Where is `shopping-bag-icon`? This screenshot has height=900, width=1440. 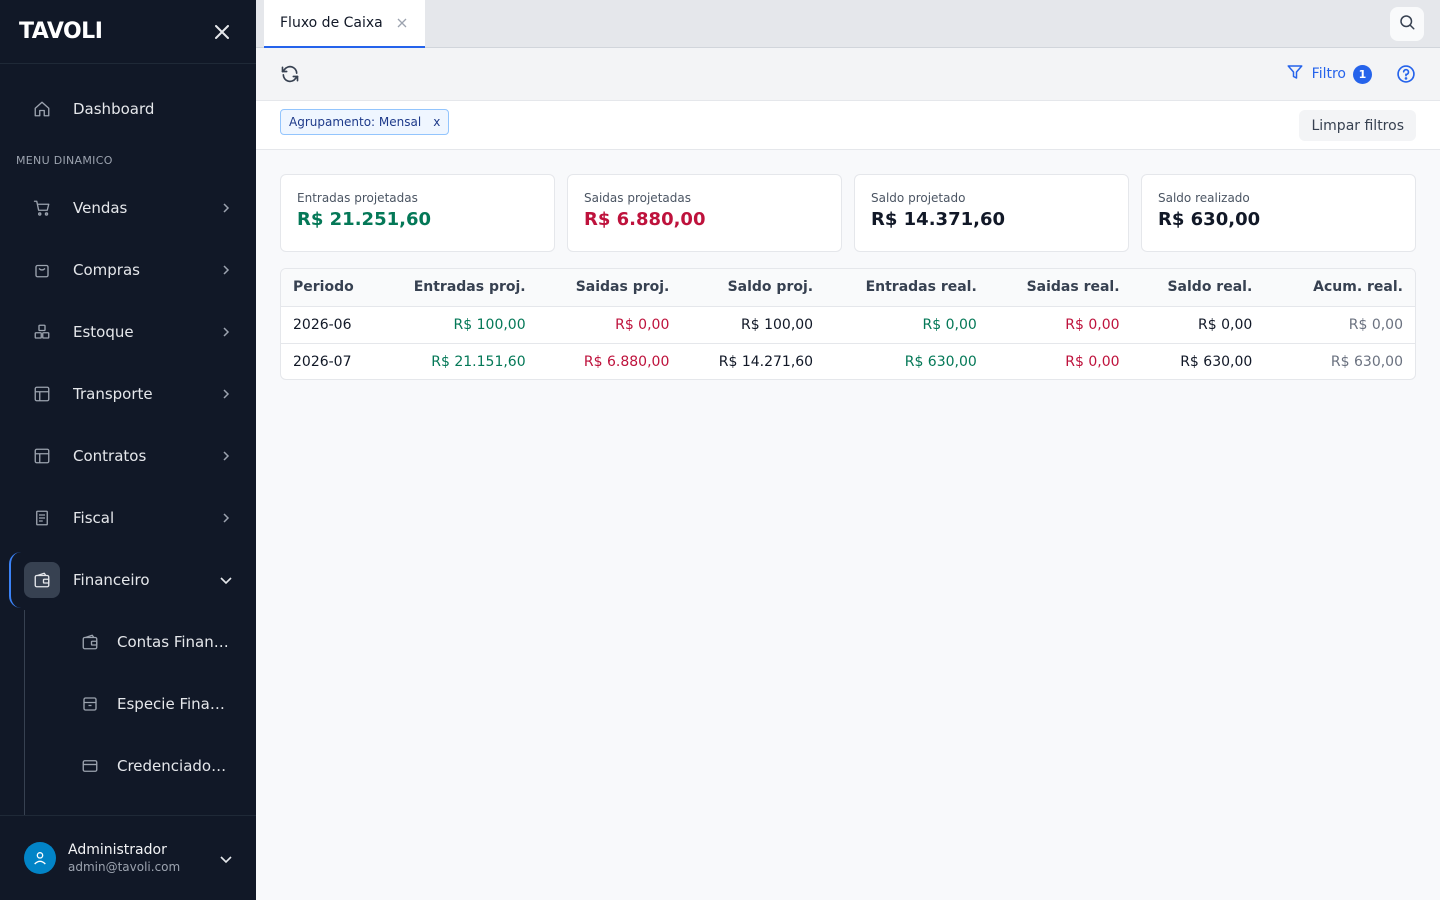
shopping-bag-icon is located at coordinates (42, 270).